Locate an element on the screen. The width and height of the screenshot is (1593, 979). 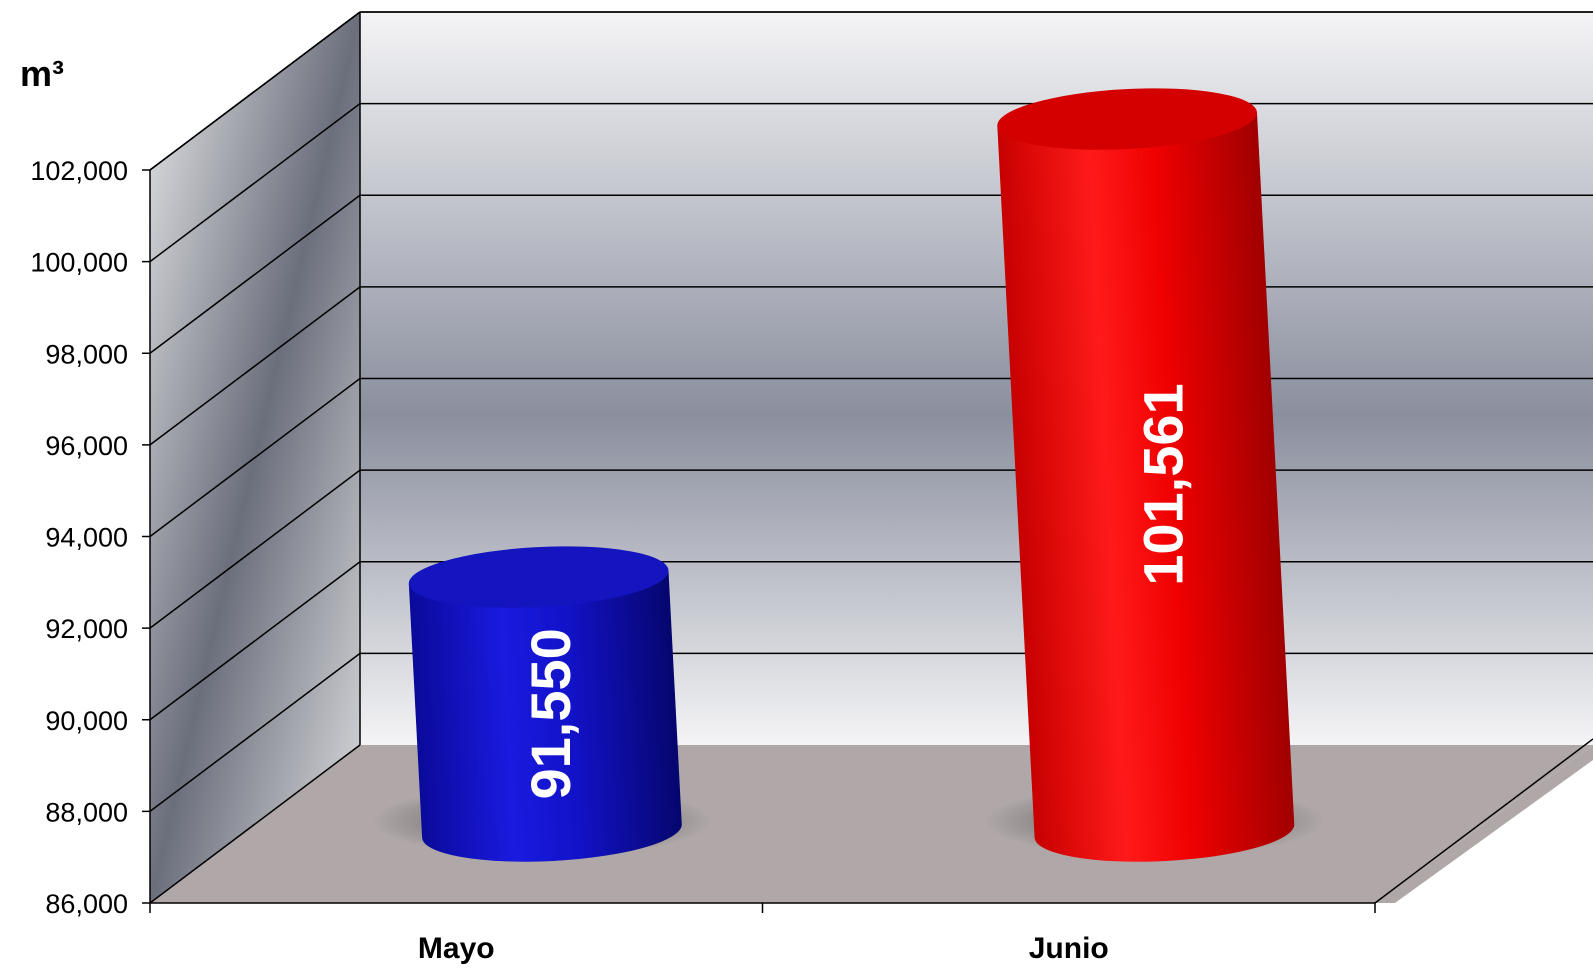
y-tick-label: 92,000 is located at coordinates (86, 629).